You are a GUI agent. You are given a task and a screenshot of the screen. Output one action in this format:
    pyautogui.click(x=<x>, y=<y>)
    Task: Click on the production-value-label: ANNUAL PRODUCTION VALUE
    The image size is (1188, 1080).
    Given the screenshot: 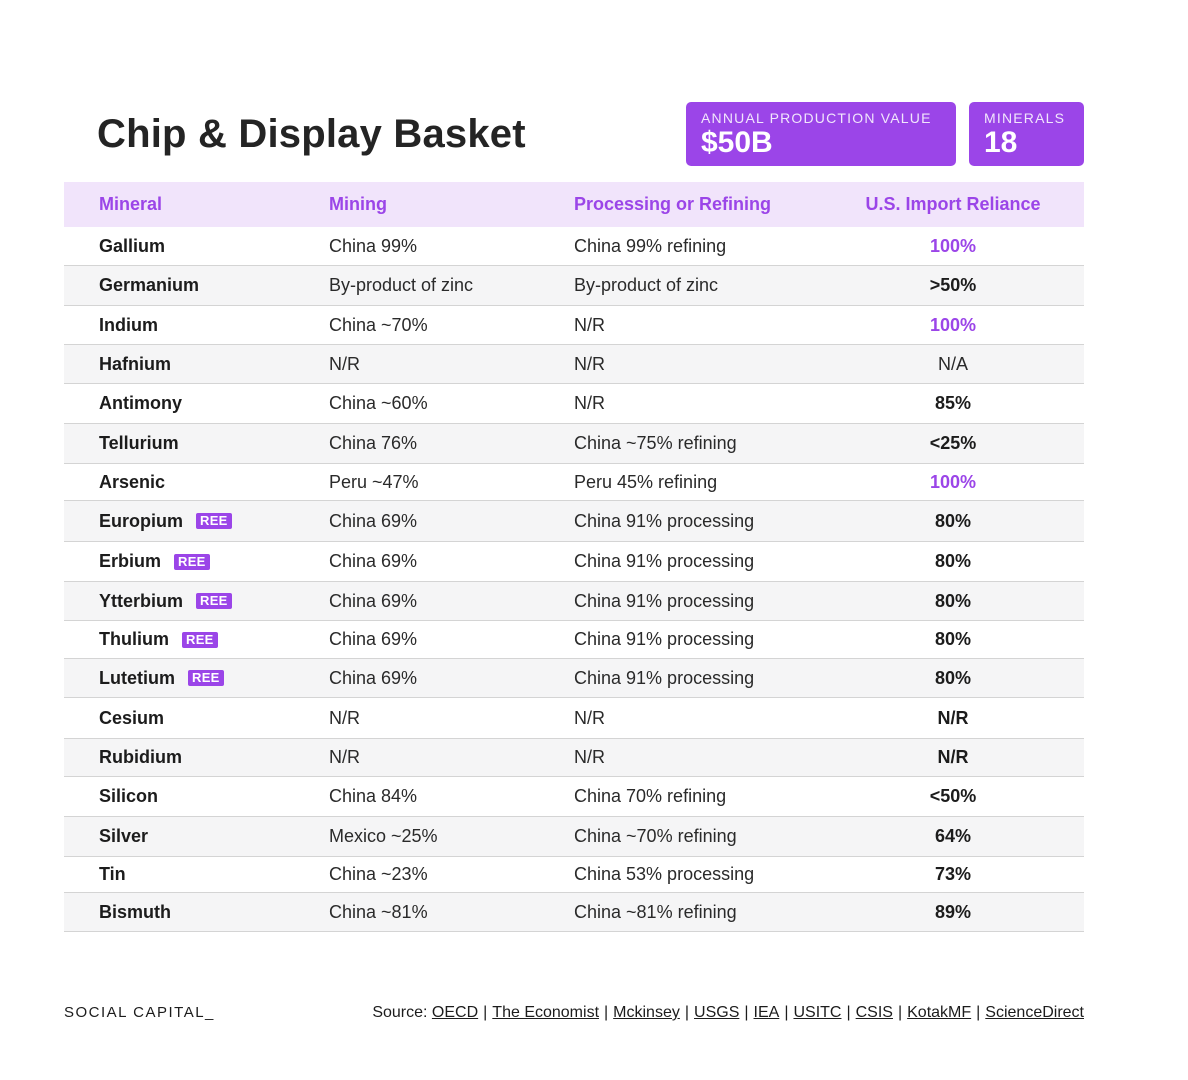 What is the action you would take?
    pyautogui.click(x=816, y=118)
    